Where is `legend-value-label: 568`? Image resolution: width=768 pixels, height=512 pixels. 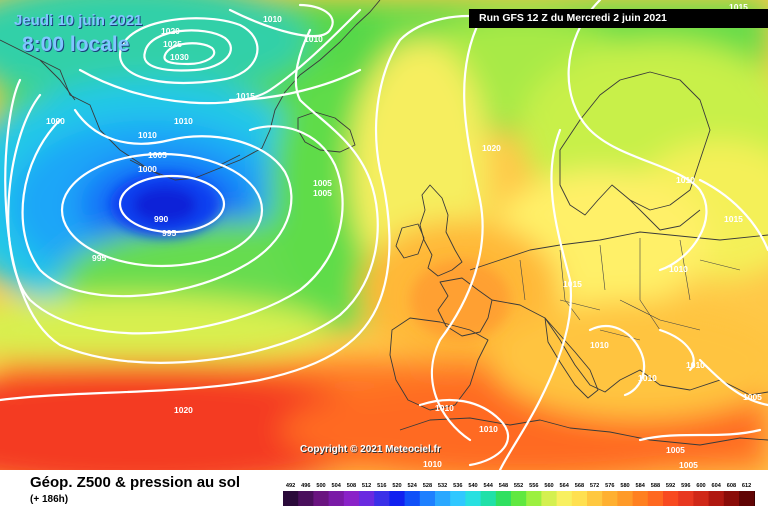
legend-value-label: 568 is located at coordinates (579, 486).